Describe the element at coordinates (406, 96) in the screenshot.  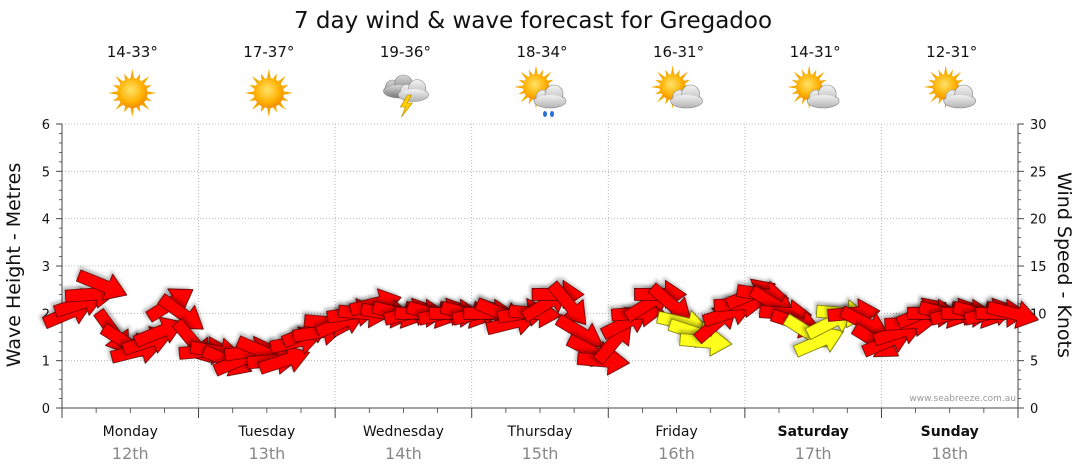
I see `thunderstorm-icon` at that location.